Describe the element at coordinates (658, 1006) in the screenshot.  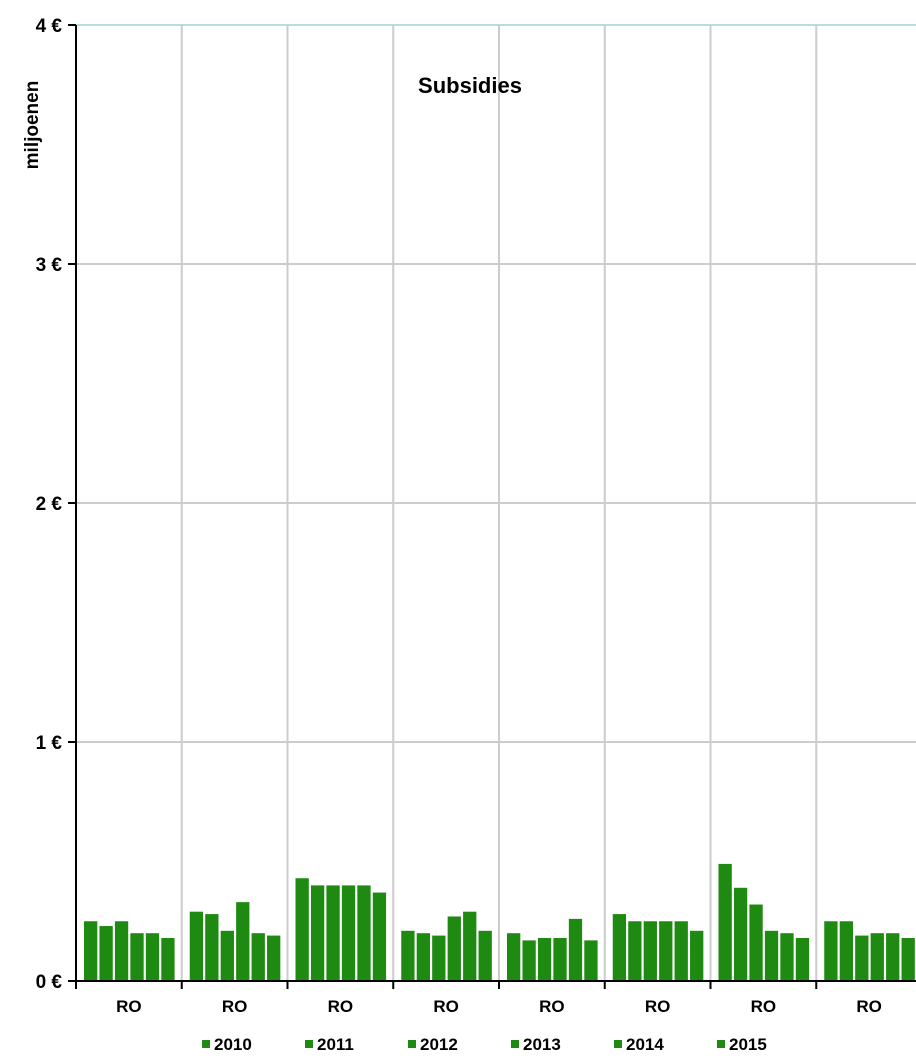
I see `x-tick-label-5: RO` at that location.